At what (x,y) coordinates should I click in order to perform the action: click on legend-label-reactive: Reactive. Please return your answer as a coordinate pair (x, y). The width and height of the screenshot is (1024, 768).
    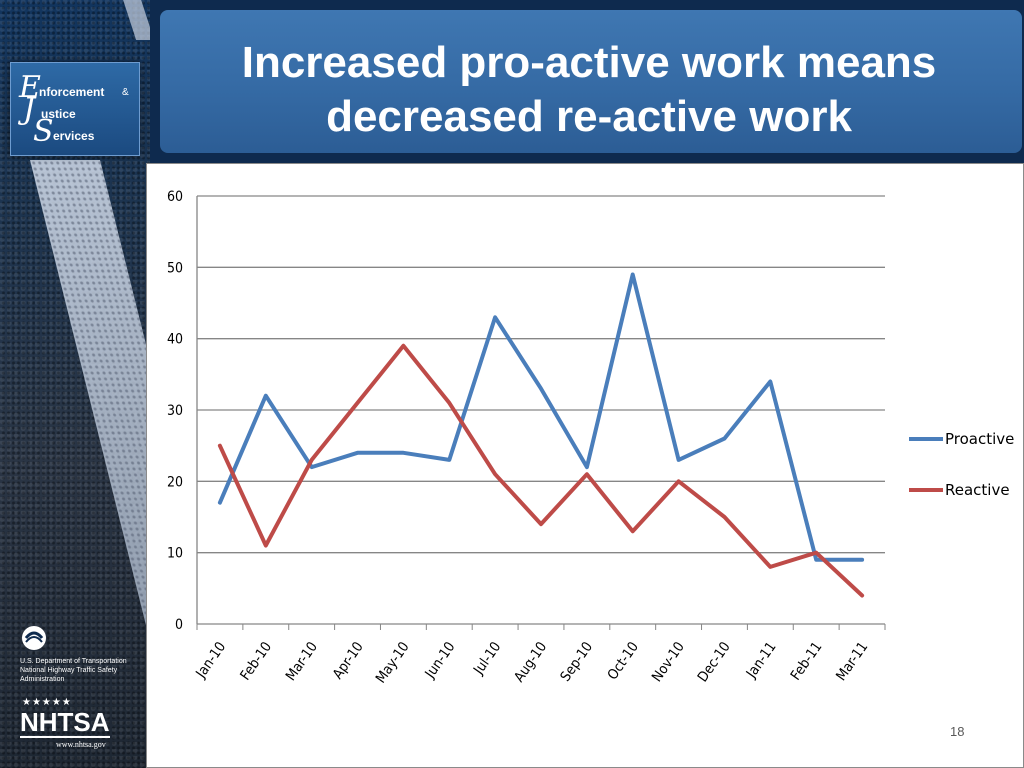
    Looking at the image, I should click on (977, 490).